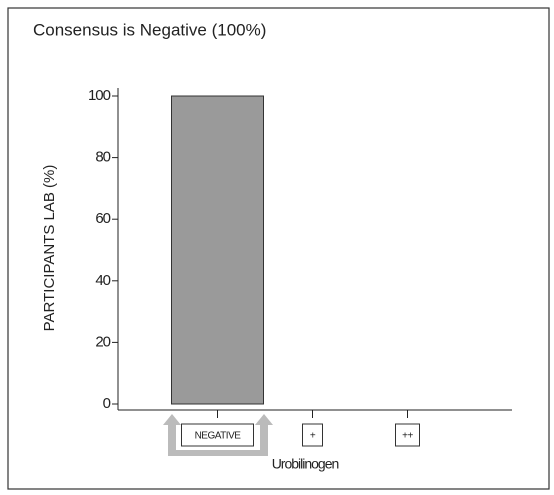 This screenshot has width=554, height=495. Describe the element at coordinates (102, 218) in the screenshot. I see `y-tick-label: 60` at that location.